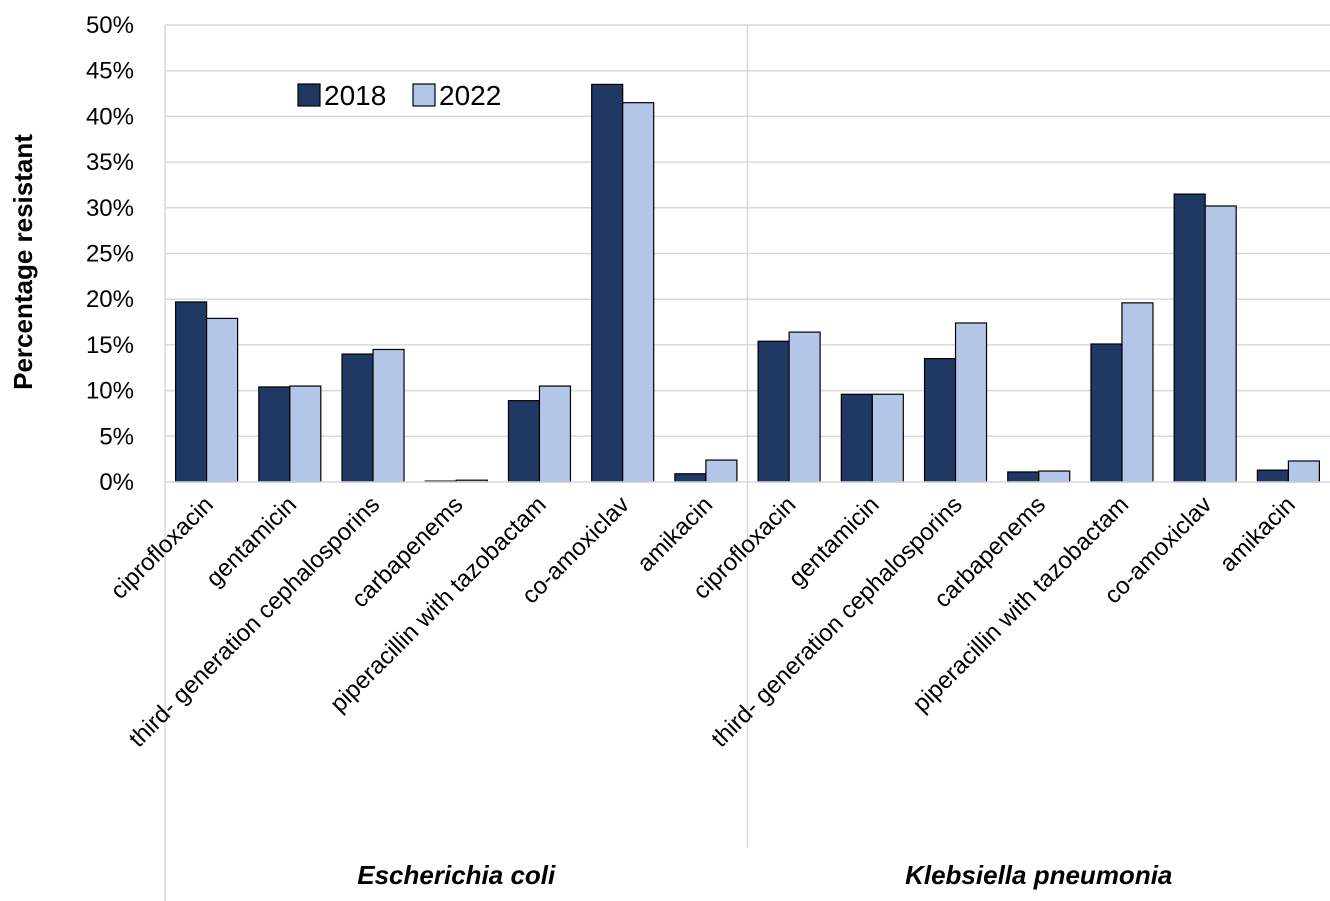 The width and height of the screenshot is (1330, 901). Describe the element at coordinates (470, 95) in the screenshot. I see `legend-label: 2022` at that location.